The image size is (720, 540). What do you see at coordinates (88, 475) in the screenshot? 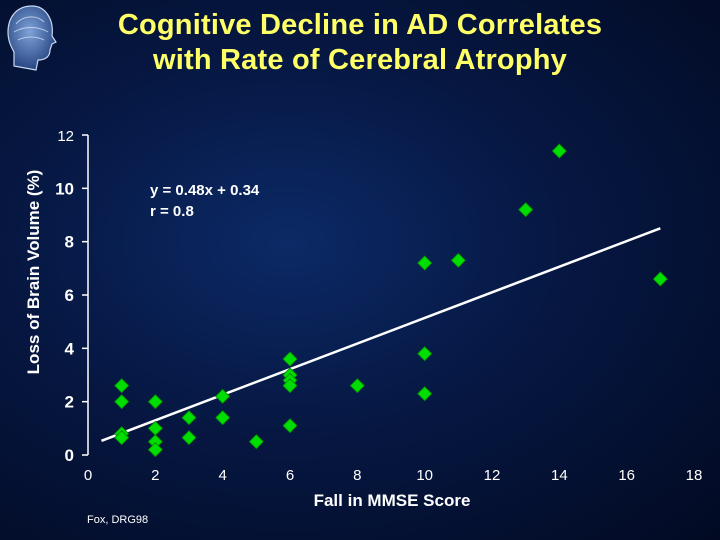
I see `x-tick-label: 0` at bounding box center [88, 475].